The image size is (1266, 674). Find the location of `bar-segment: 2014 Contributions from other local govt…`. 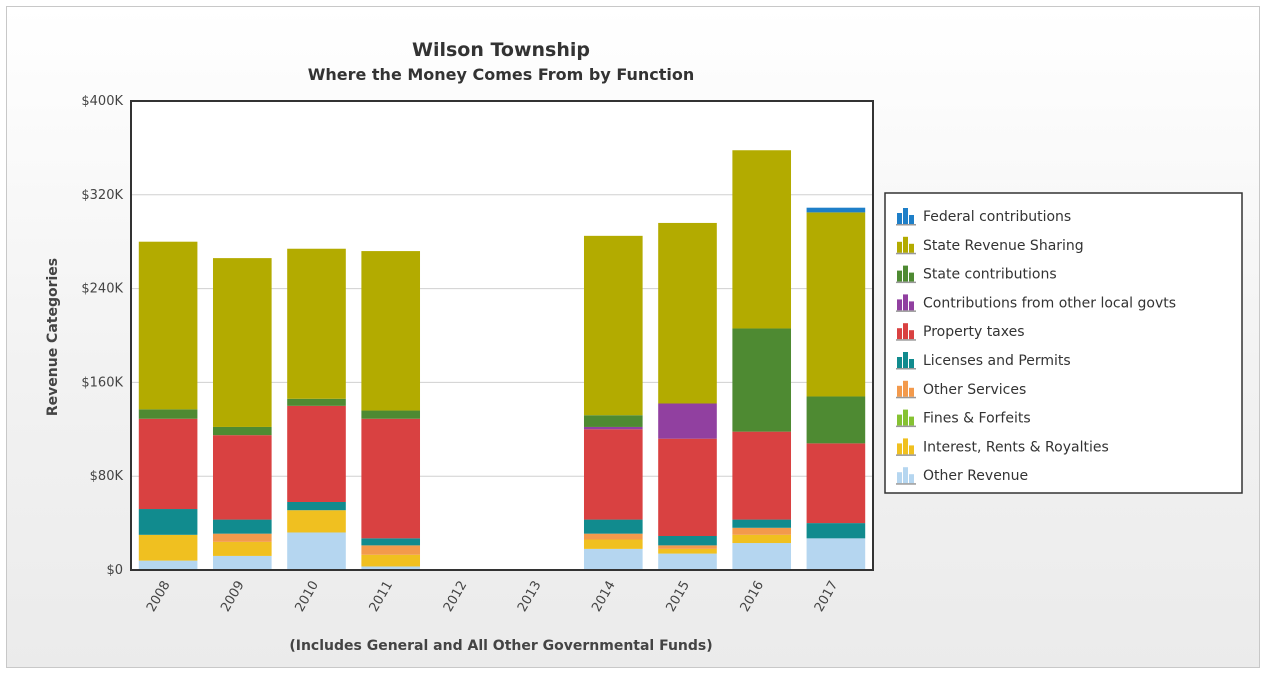

bar-segment: 2014 Contributions from other local govt… is located at coordinates (613, 428).